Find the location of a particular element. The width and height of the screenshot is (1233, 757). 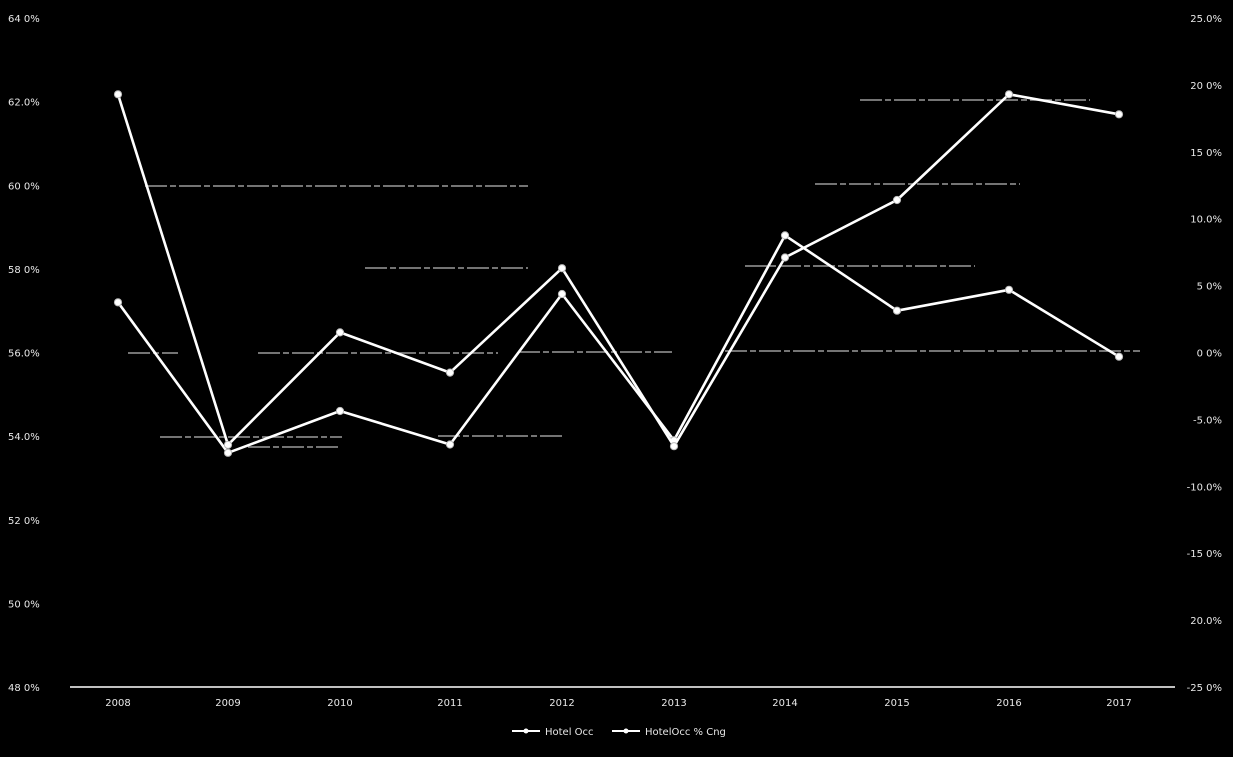

legend-item-hotel-occ: Hotel Occ is located at coordinates (553, 732).